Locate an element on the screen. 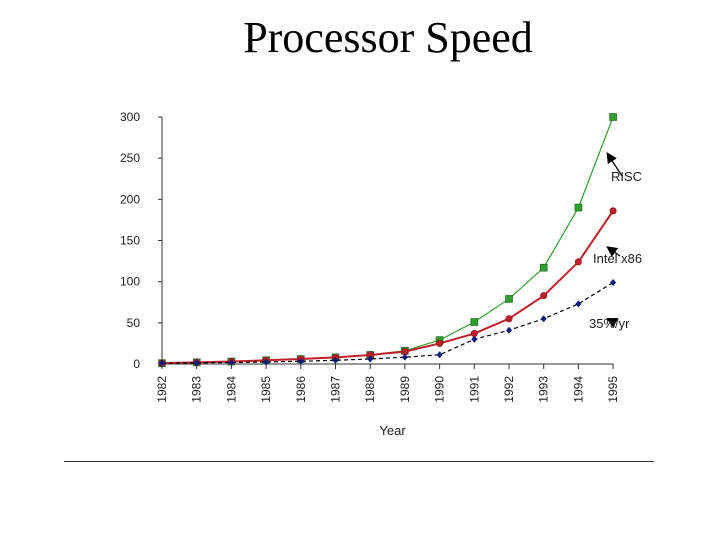 Image resolution: width=720 pixels, height=540 pixels. annotation-label: 35%/yr is located at coordinates (609, 323).